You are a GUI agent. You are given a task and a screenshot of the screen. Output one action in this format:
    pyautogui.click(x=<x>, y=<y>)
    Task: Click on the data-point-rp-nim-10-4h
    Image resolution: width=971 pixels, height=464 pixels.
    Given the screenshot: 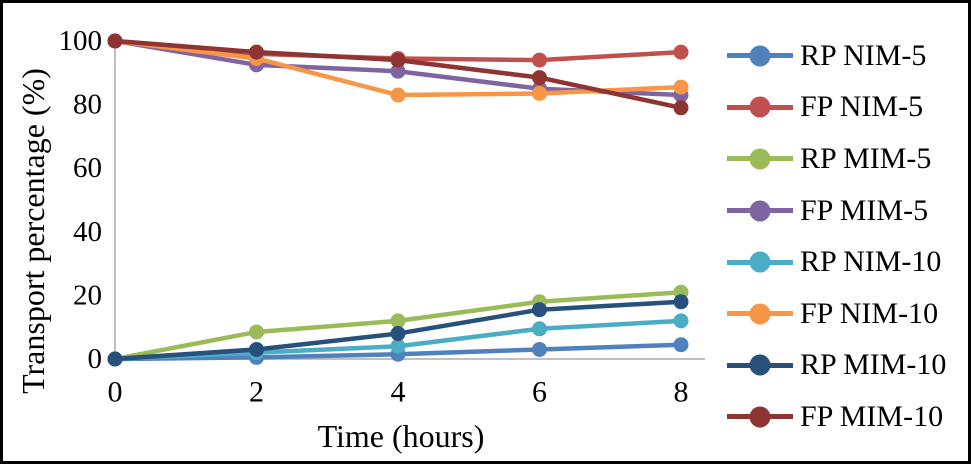 What is the action you would take?
    pyautogui.click(x=398, y=346)
    